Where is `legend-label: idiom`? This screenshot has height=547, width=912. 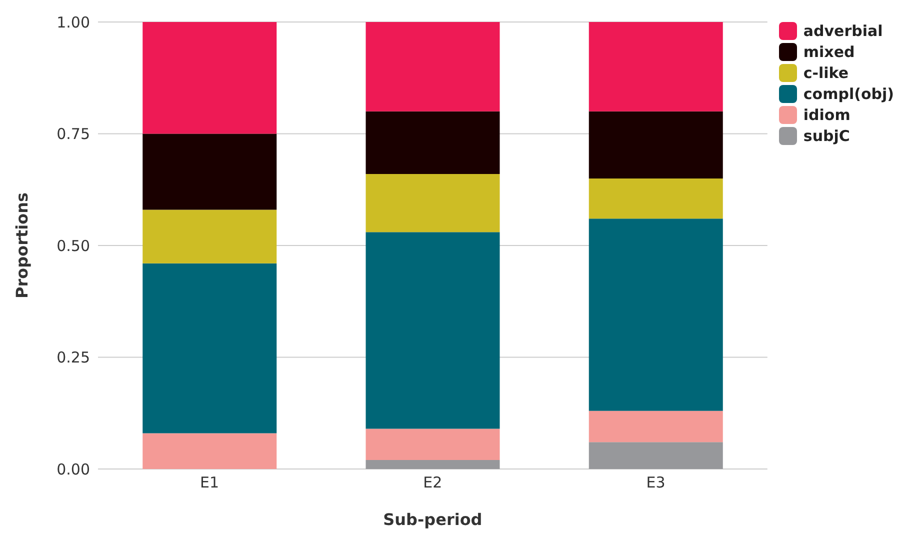
legend-label: idiom is located at coordinates (826, 115).